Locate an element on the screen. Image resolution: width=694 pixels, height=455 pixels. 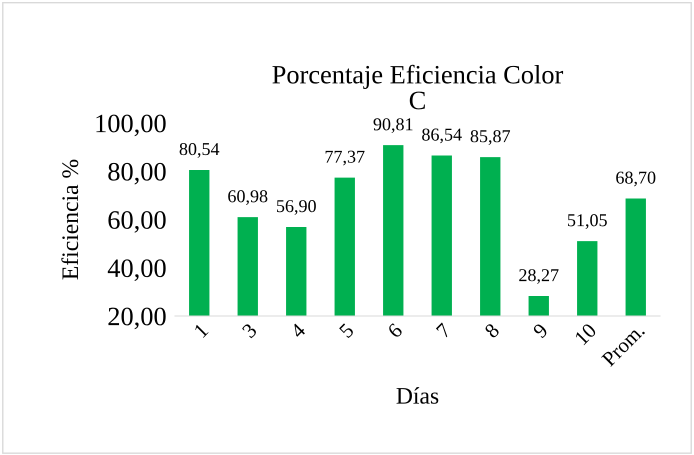
y-tick-label: 80,00 is located at coordinates (137, 173).